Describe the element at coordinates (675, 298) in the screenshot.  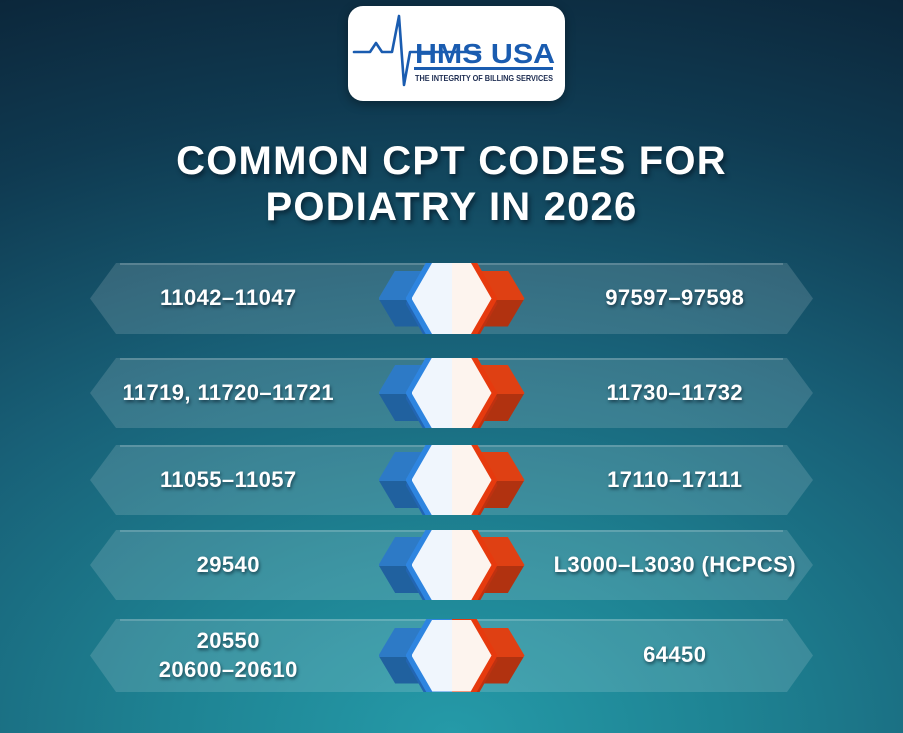
I see `code-right: 97597–97598` at that location.